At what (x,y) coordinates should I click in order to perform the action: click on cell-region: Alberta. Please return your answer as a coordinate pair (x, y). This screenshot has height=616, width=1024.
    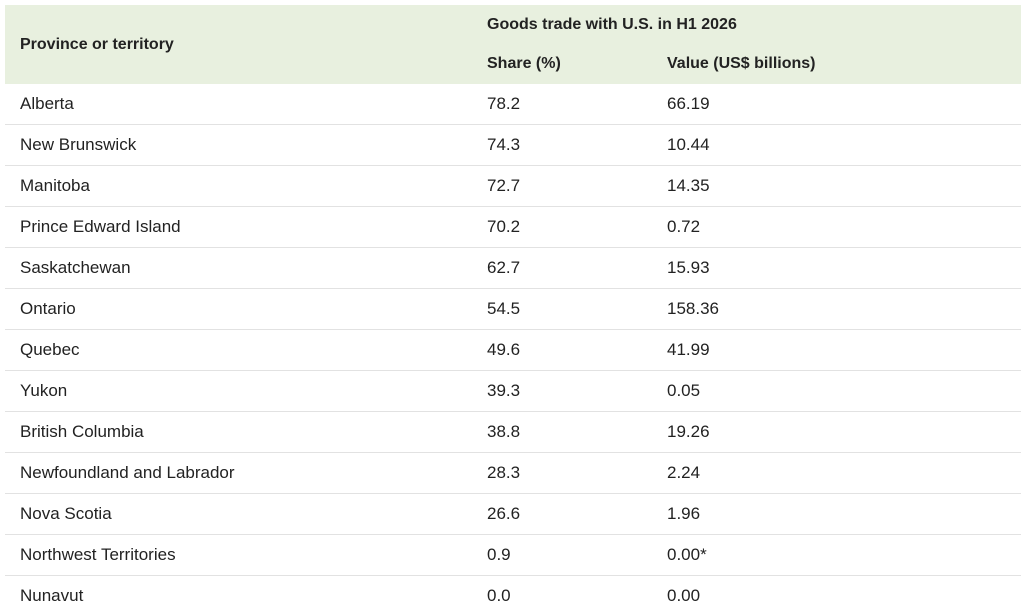
    Looking at the image, I should click on (238, 104).